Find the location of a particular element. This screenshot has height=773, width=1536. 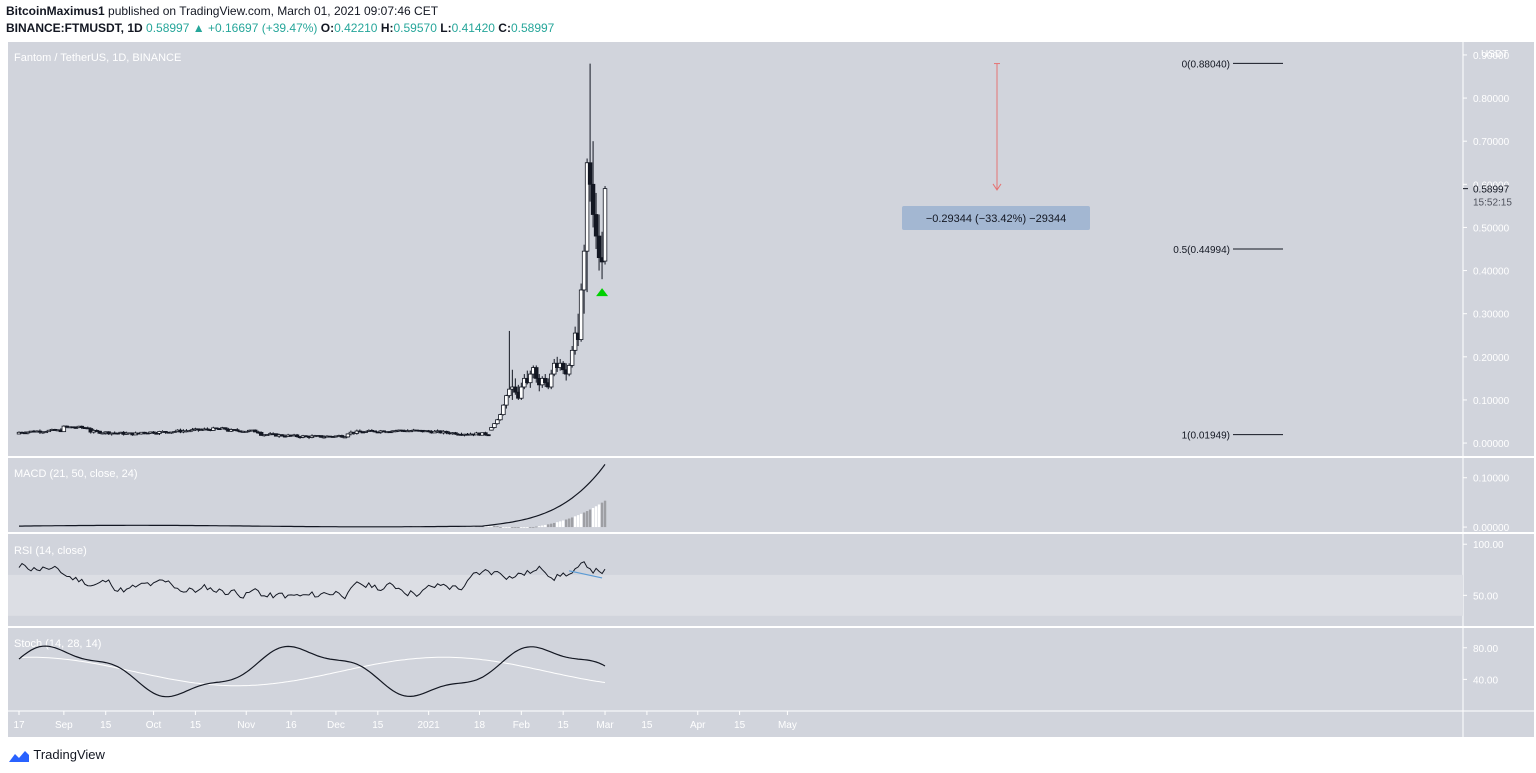

price-tick-label: 0.00000 is located at coordinates (1491, 444).